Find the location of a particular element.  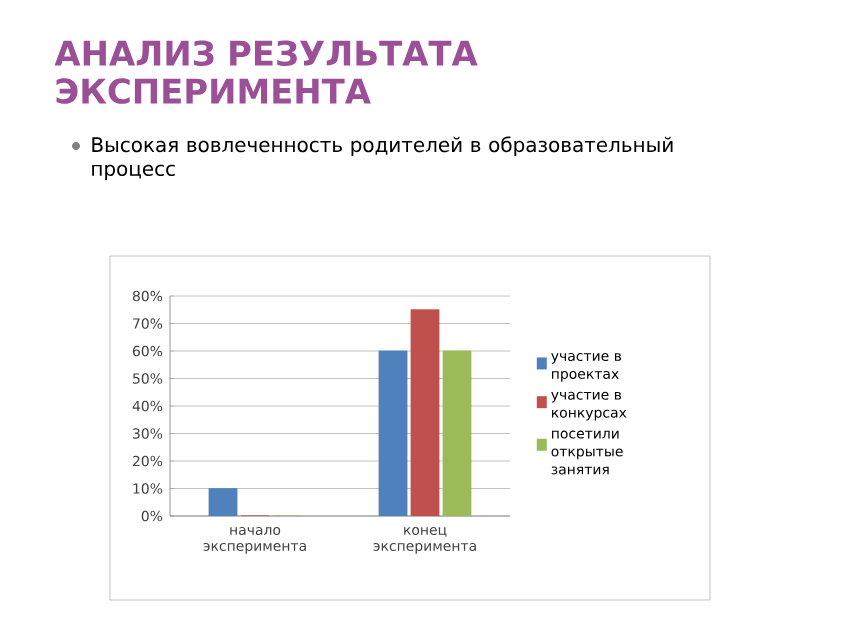

chart-subtitle: Высокая вовлеченность родителей в образовательный процесс is located at coordinates (382, 158).